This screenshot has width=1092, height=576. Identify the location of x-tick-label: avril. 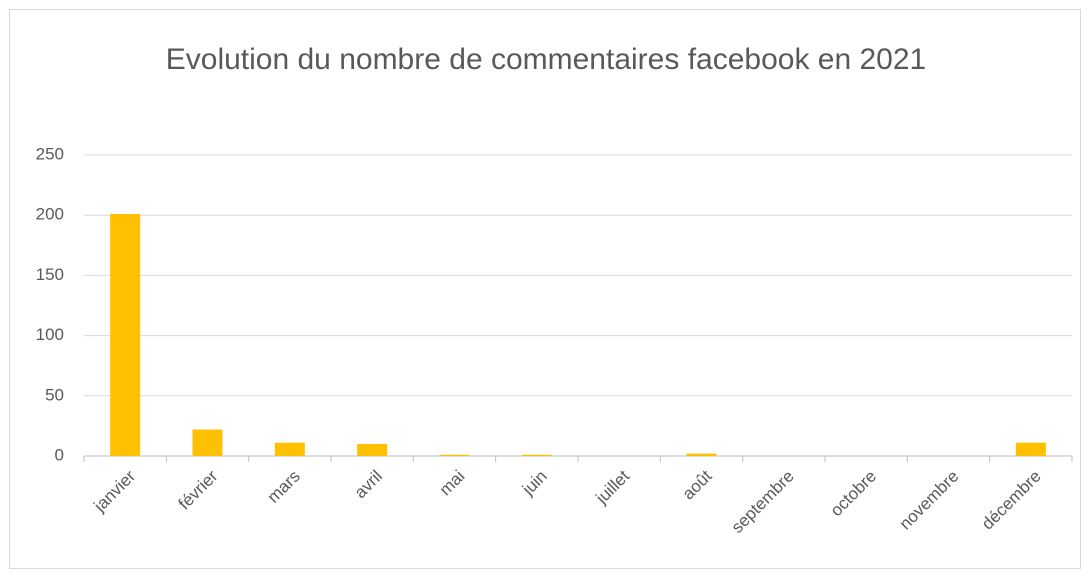
(368, 484).